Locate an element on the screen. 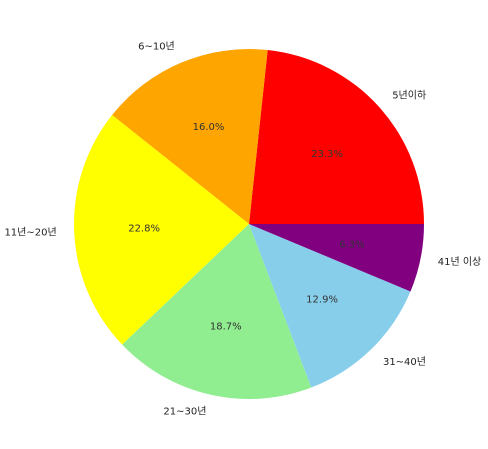 This screenshot has width=488, height=449. slice-category-label-3: 21~30년 is located at coordinates (184, 412).